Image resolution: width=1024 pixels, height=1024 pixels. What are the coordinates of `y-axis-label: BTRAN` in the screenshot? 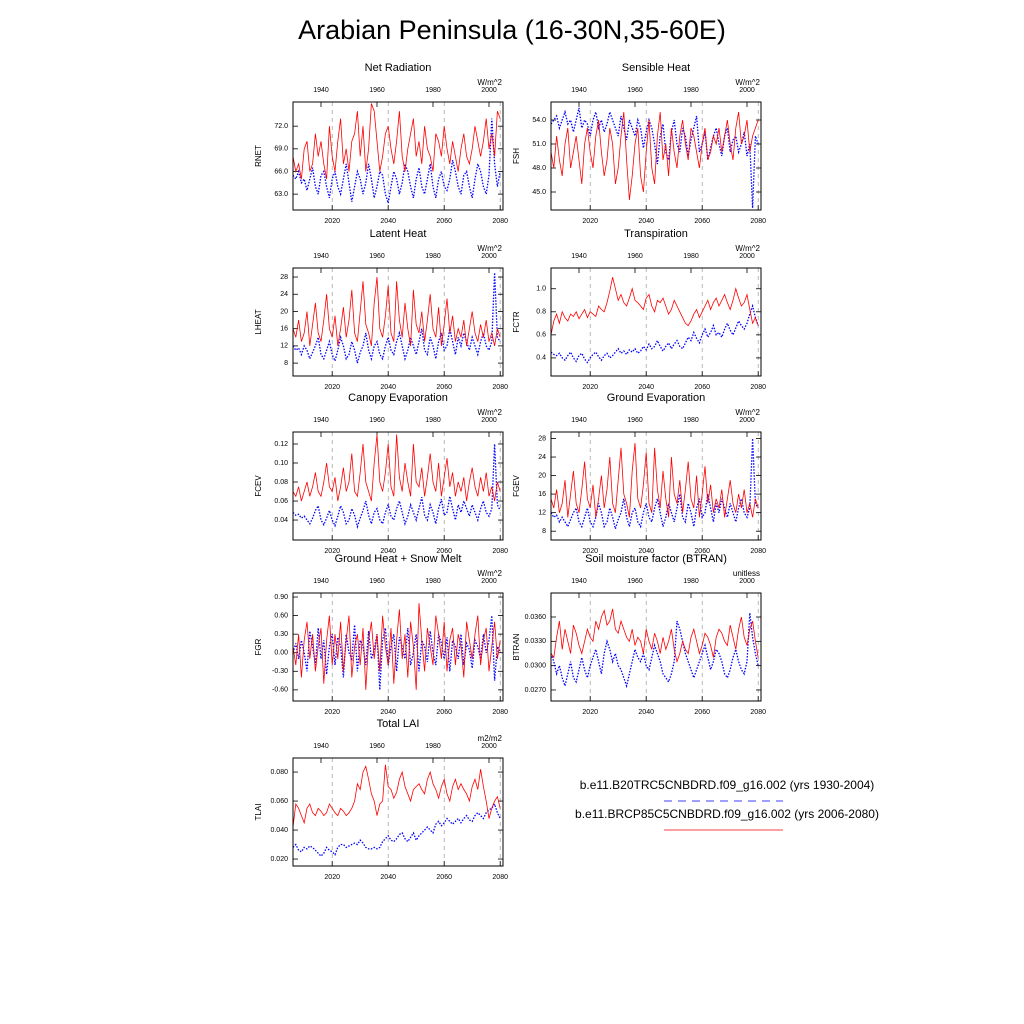 It's located at (516, 646).